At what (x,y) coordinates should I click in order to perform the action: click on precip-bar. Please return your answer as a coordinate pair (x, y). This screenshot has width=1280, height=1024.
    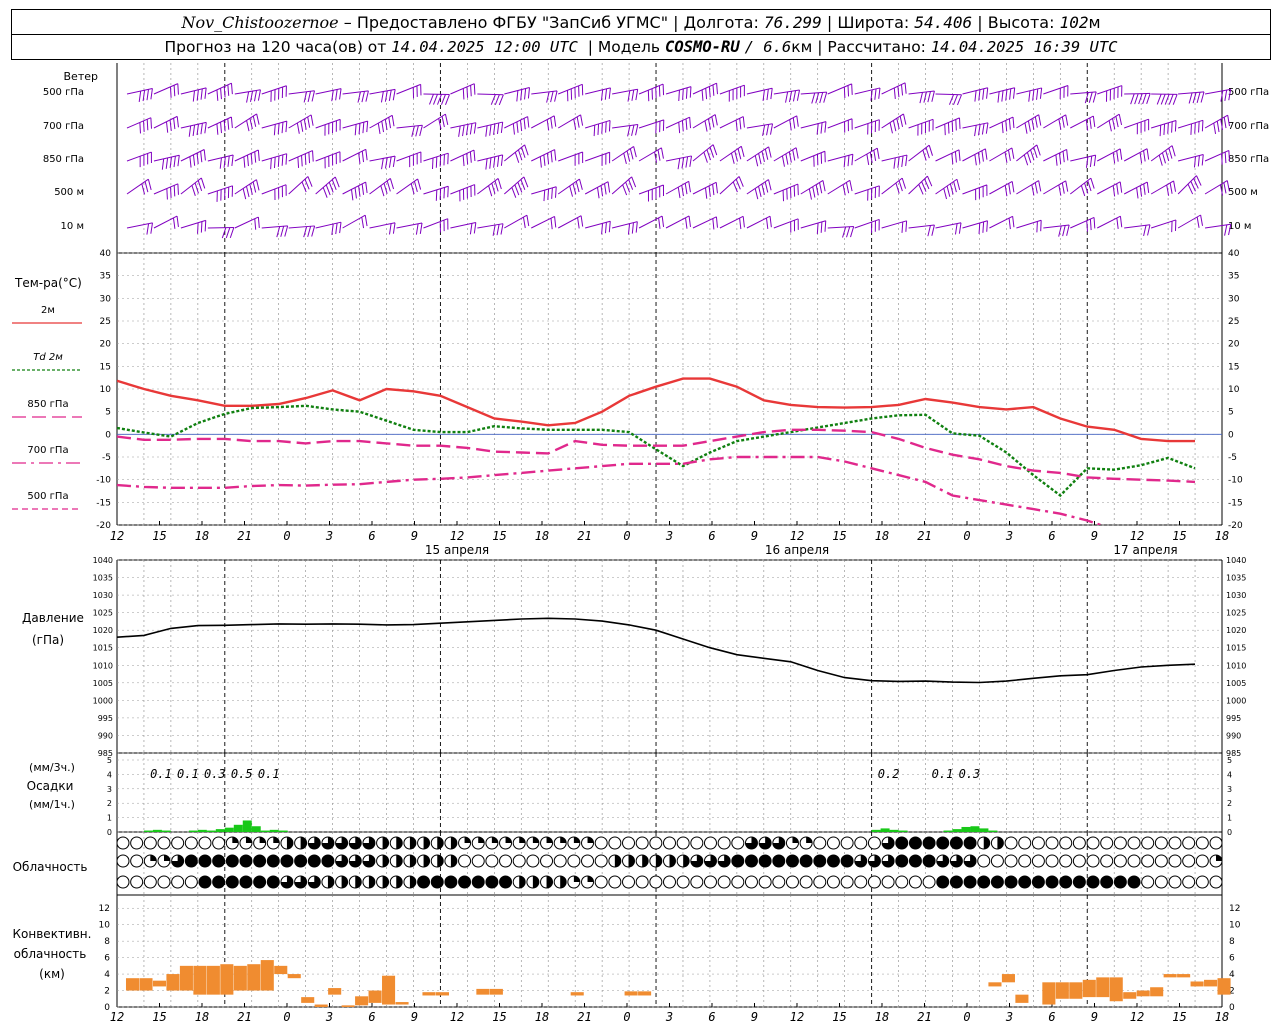
    Looking at the image, I should click on (984, 830).